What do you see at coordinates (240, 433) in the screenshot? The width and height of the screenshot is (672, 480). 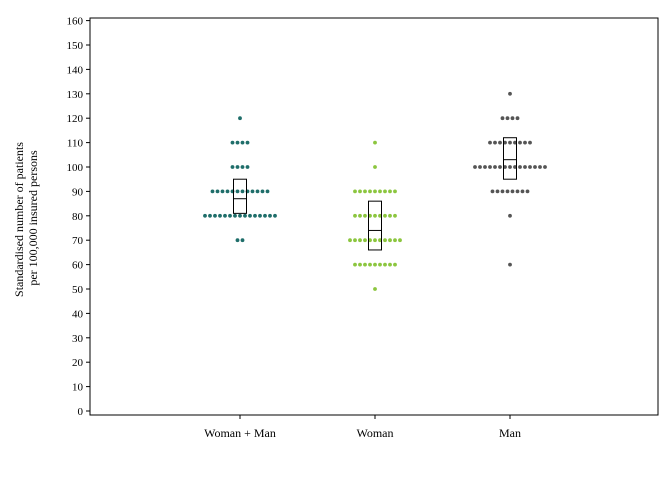 I see `x-tick-label: Woman + Man` at bounding box center [240, 433].